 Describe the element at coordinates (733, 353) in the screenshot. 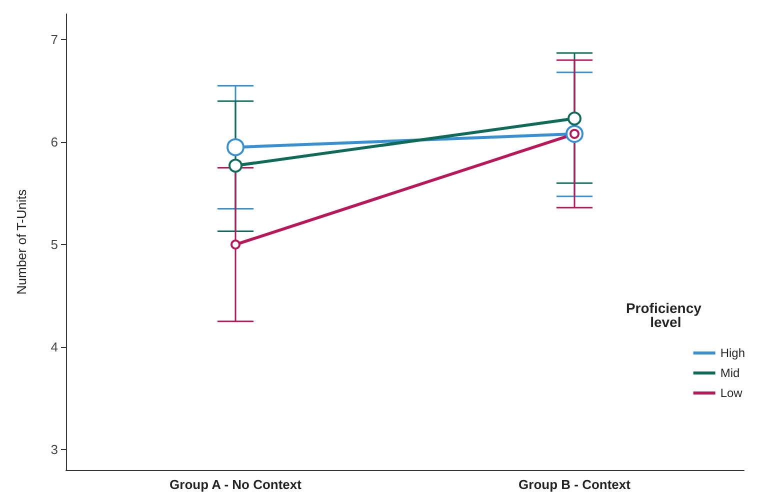

I see `legend-label: High` at that location.